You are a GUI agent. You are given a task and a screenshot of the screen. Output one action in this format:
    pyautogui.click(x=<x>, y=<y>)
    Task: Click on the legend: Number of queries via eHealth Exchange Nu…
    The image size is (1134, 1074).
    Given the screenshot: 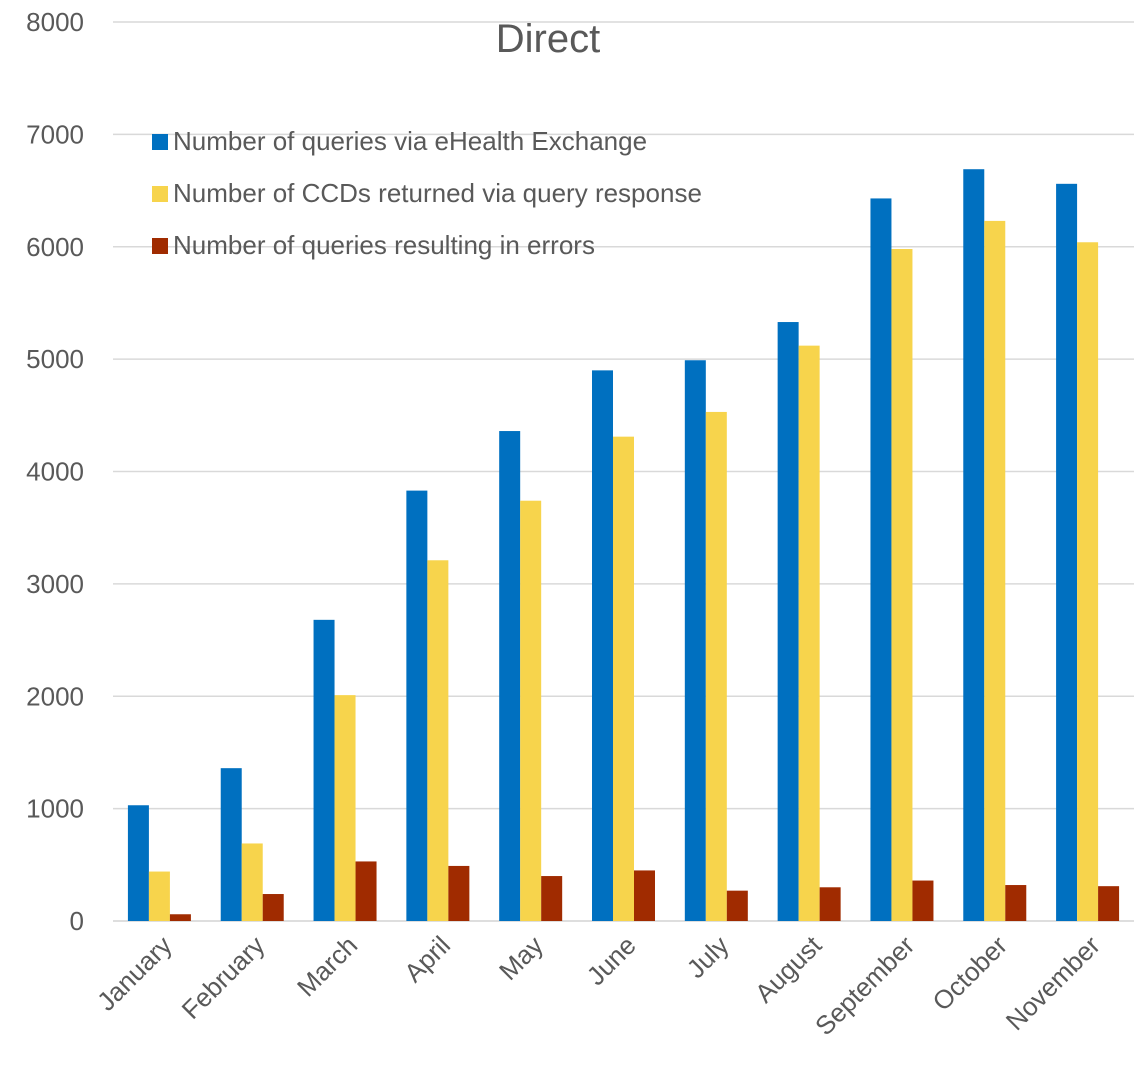 What is the action you would take?
    pyautogui.click(x=427, y=193)
    